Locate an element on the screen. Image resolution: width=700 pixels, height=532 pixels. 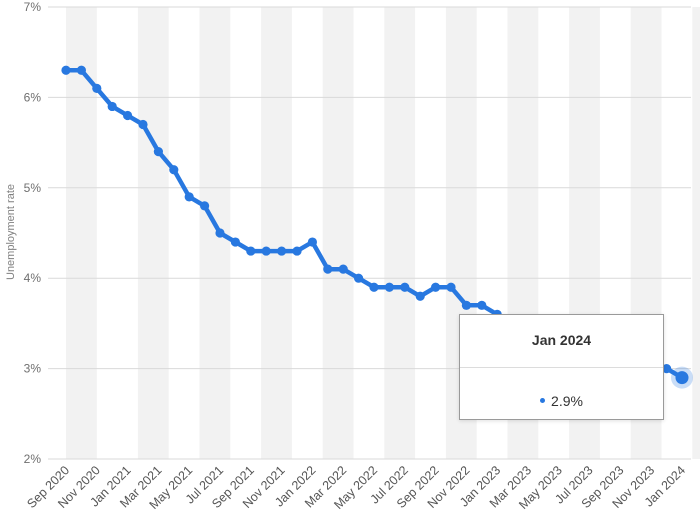
hover-marker is located at coordinates (682, 377).